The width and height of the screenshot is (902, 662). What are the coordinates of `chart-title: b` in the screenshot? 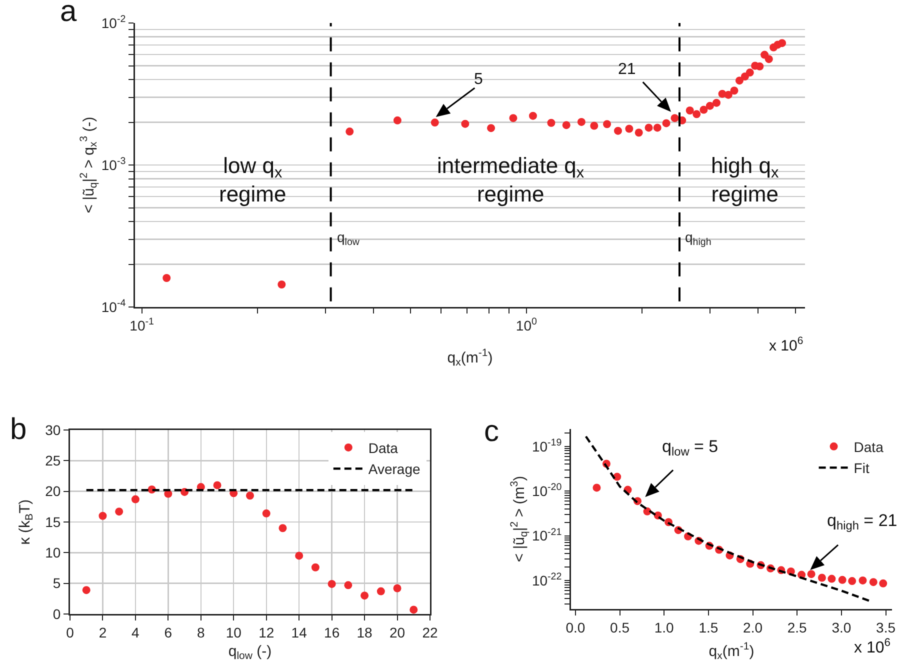 It's located at (18, 429).